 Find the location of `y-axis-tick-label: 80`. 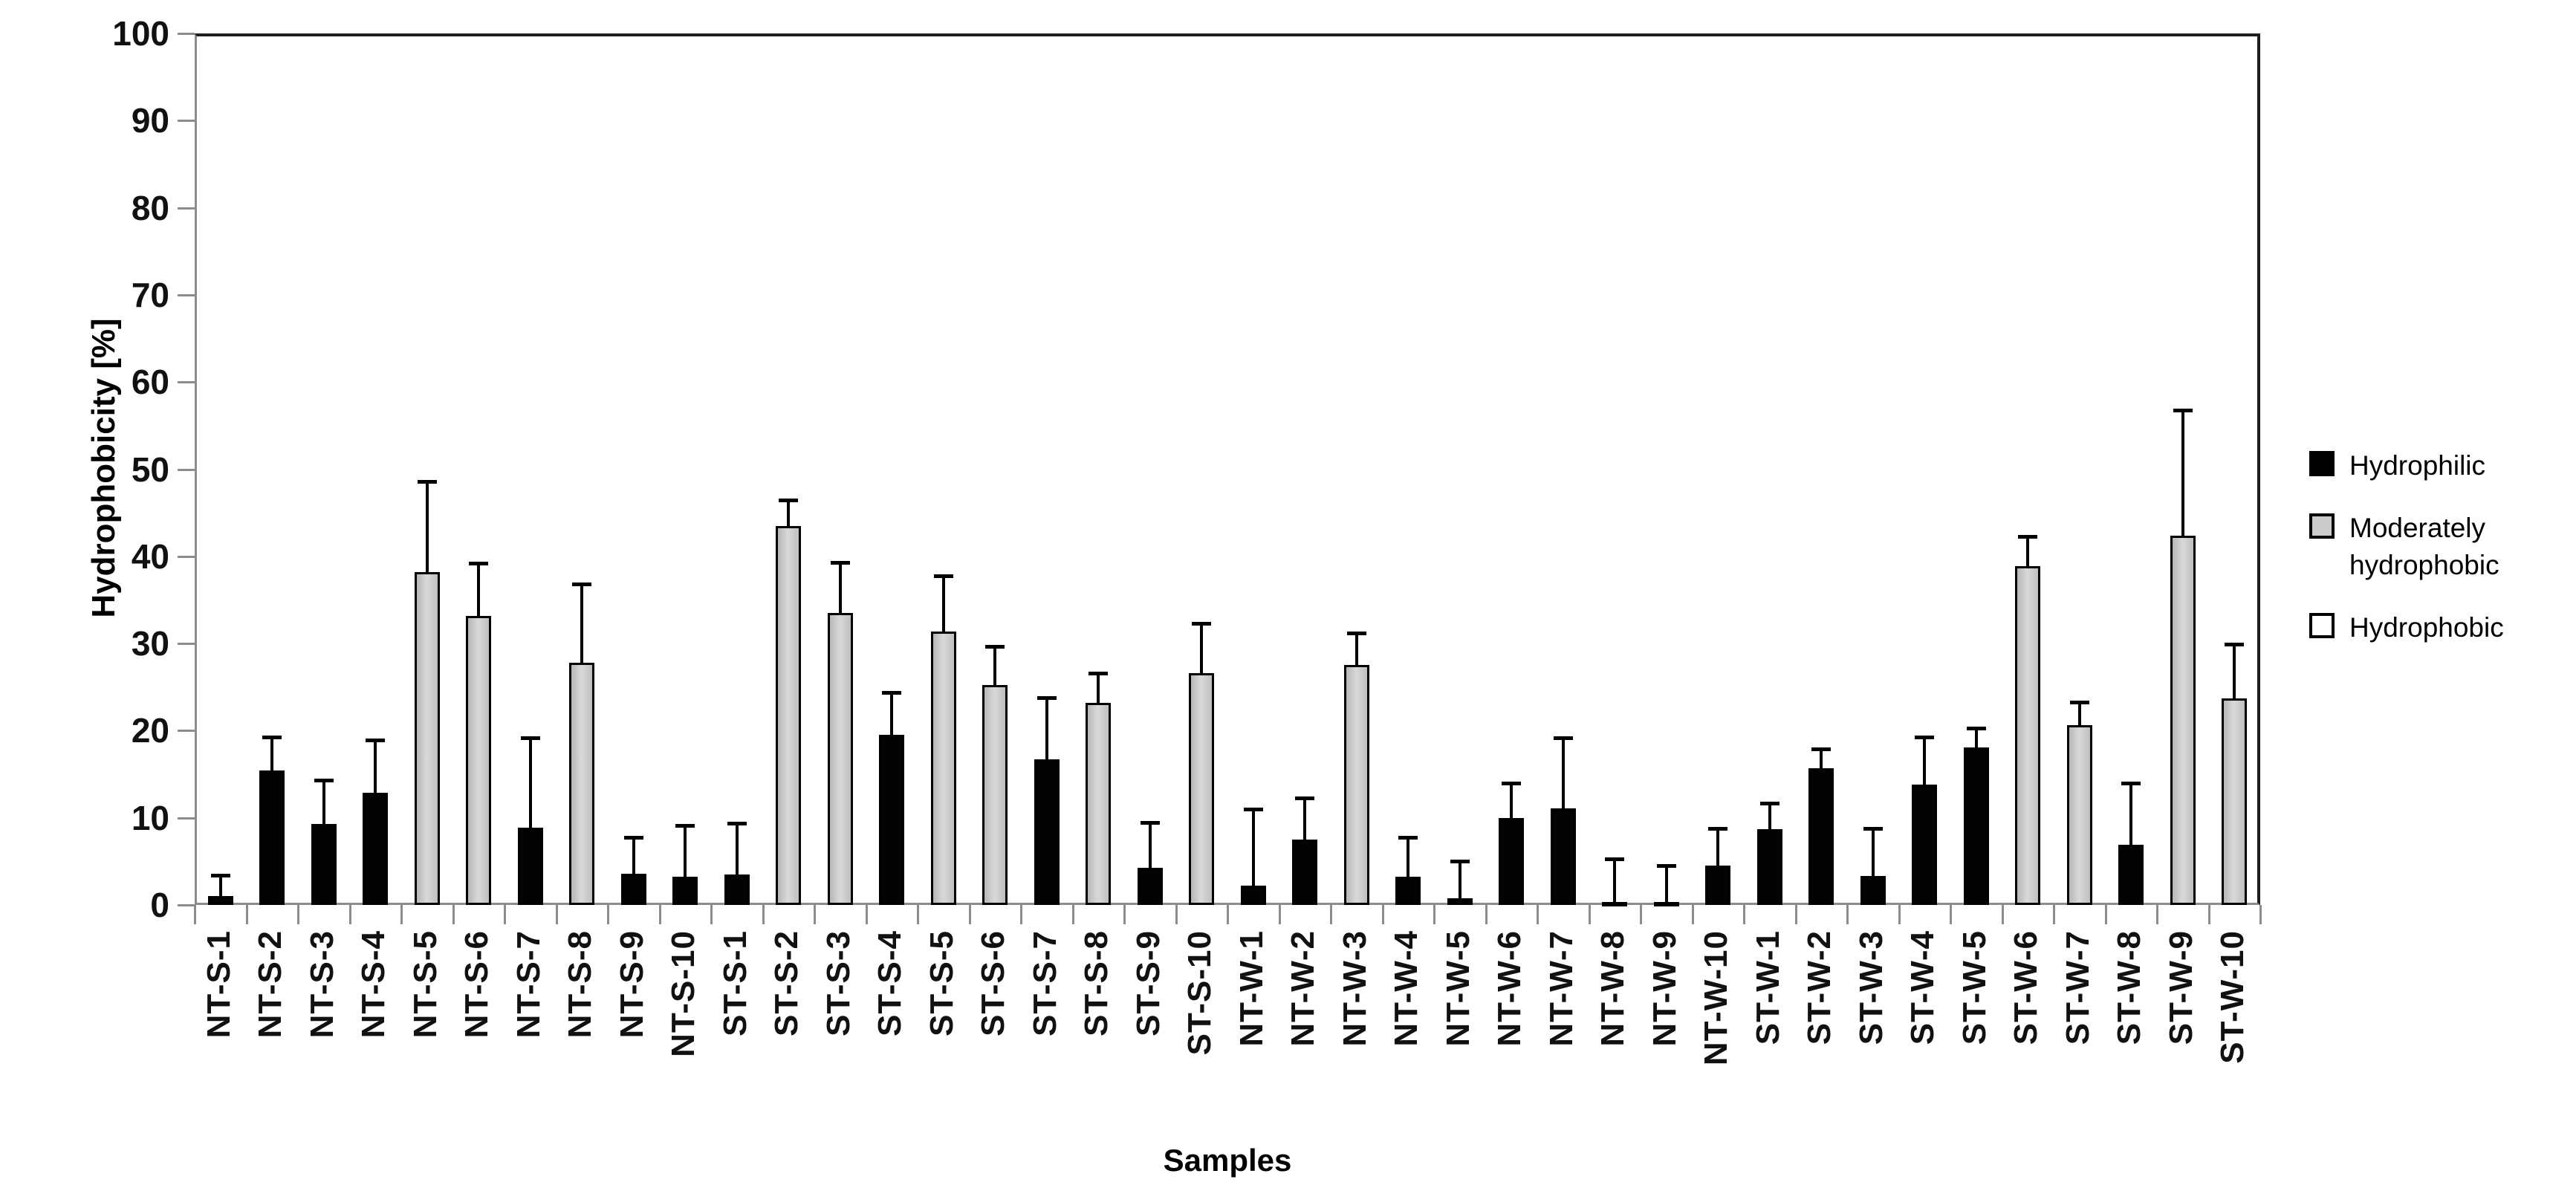

y-axis-tick-label: 80 is located at coordinates (150, 207).